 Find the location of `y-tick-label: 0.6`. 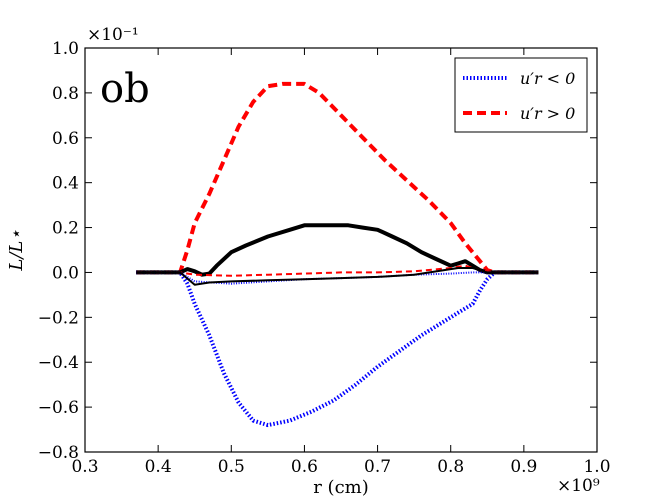

y-tick-label: 0.6 is located at coordinates (65, 139).